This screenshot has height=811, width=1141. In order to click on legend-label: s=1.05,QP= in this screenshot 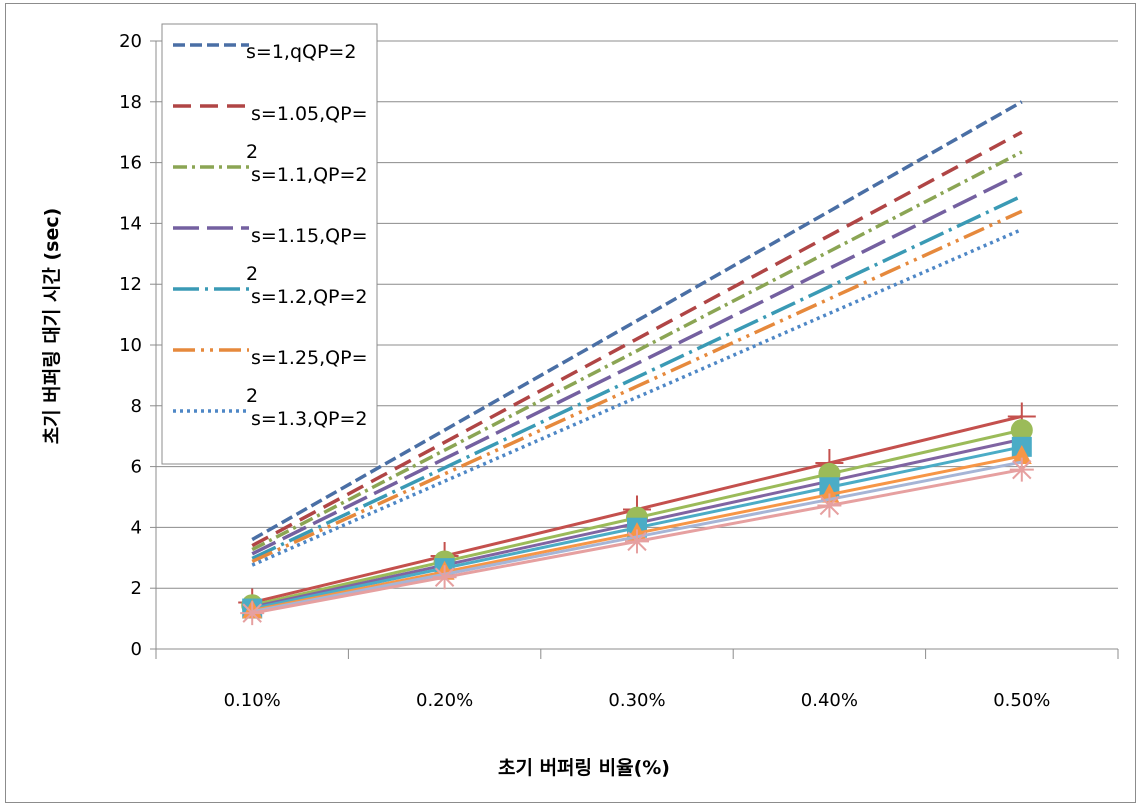, I will do `click(309, 114)`.